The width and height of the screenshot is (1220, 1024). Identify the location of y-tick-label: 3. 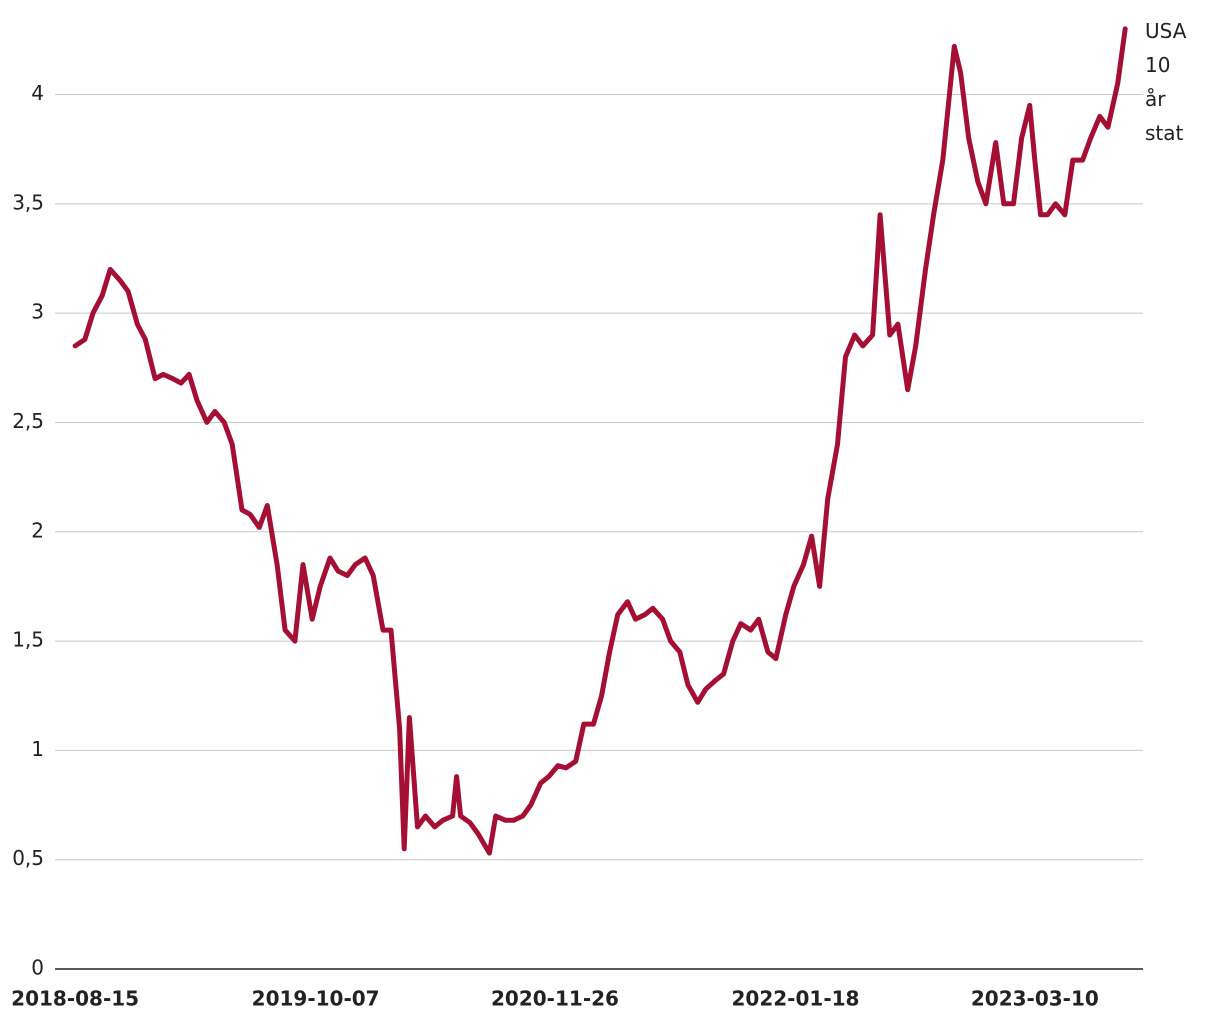
(37, 312).